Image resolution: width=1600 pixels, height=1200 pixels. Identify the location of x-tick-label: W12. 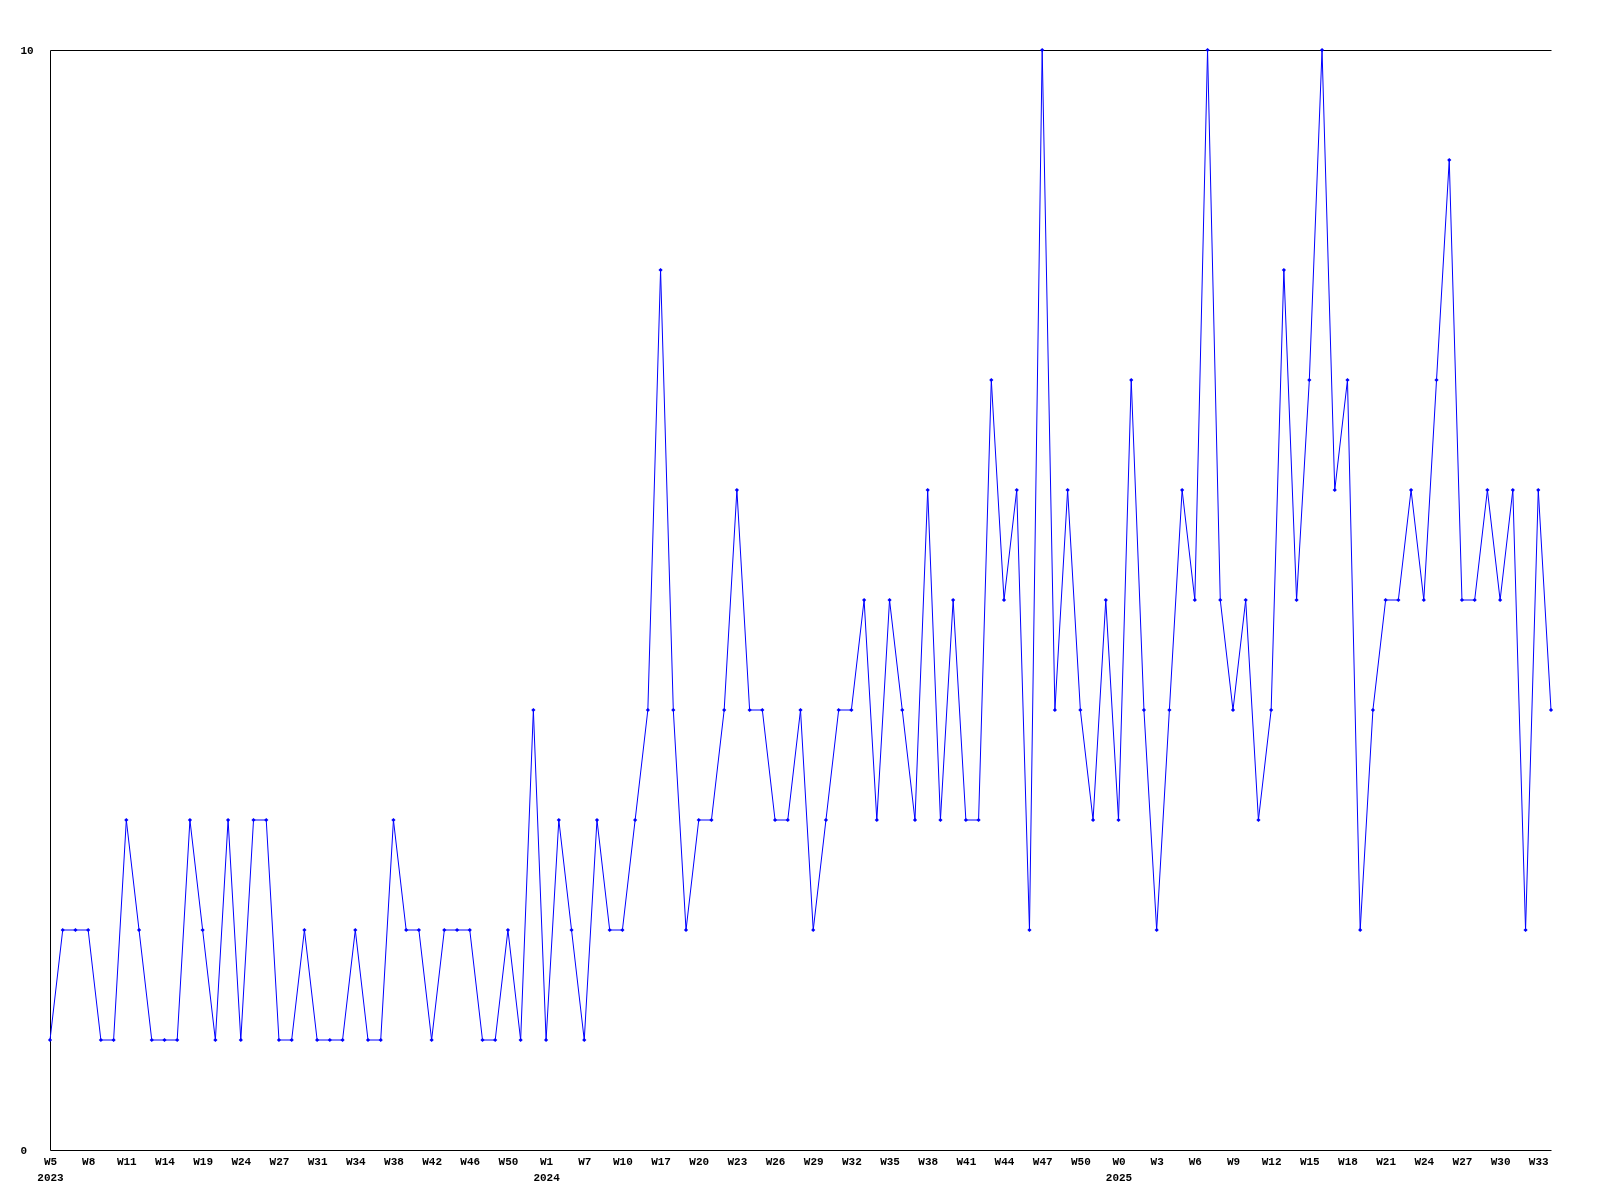
(1271, 1161).